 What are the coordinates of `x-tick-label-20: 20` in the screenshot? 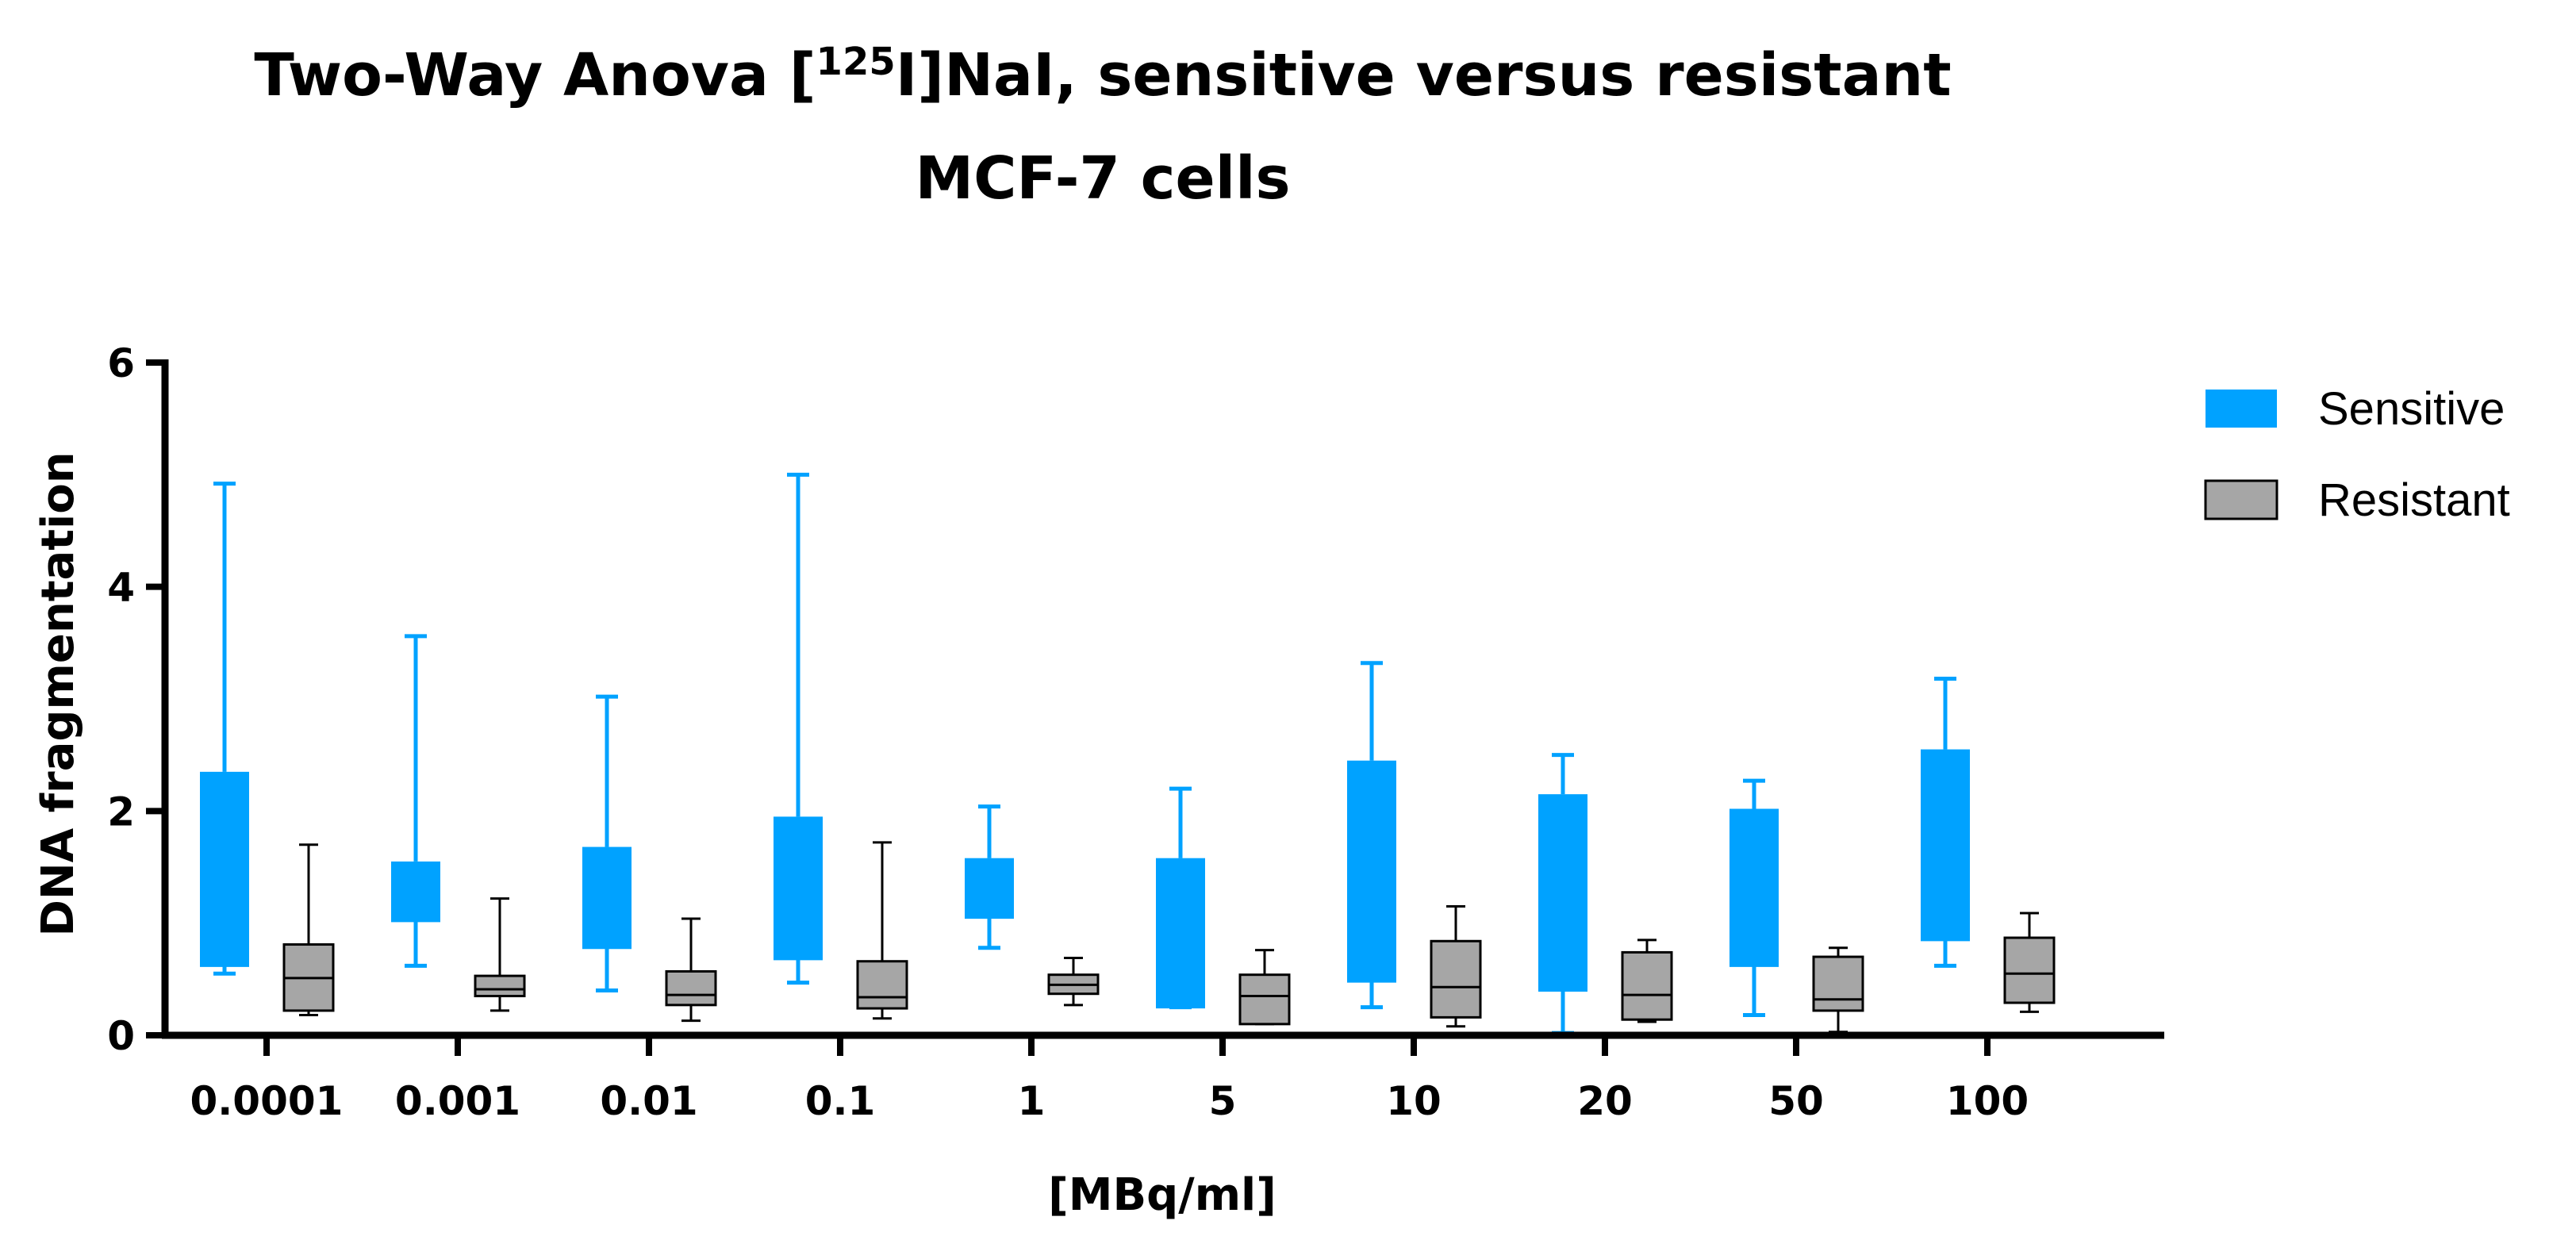 It's located at (1605, 1101).